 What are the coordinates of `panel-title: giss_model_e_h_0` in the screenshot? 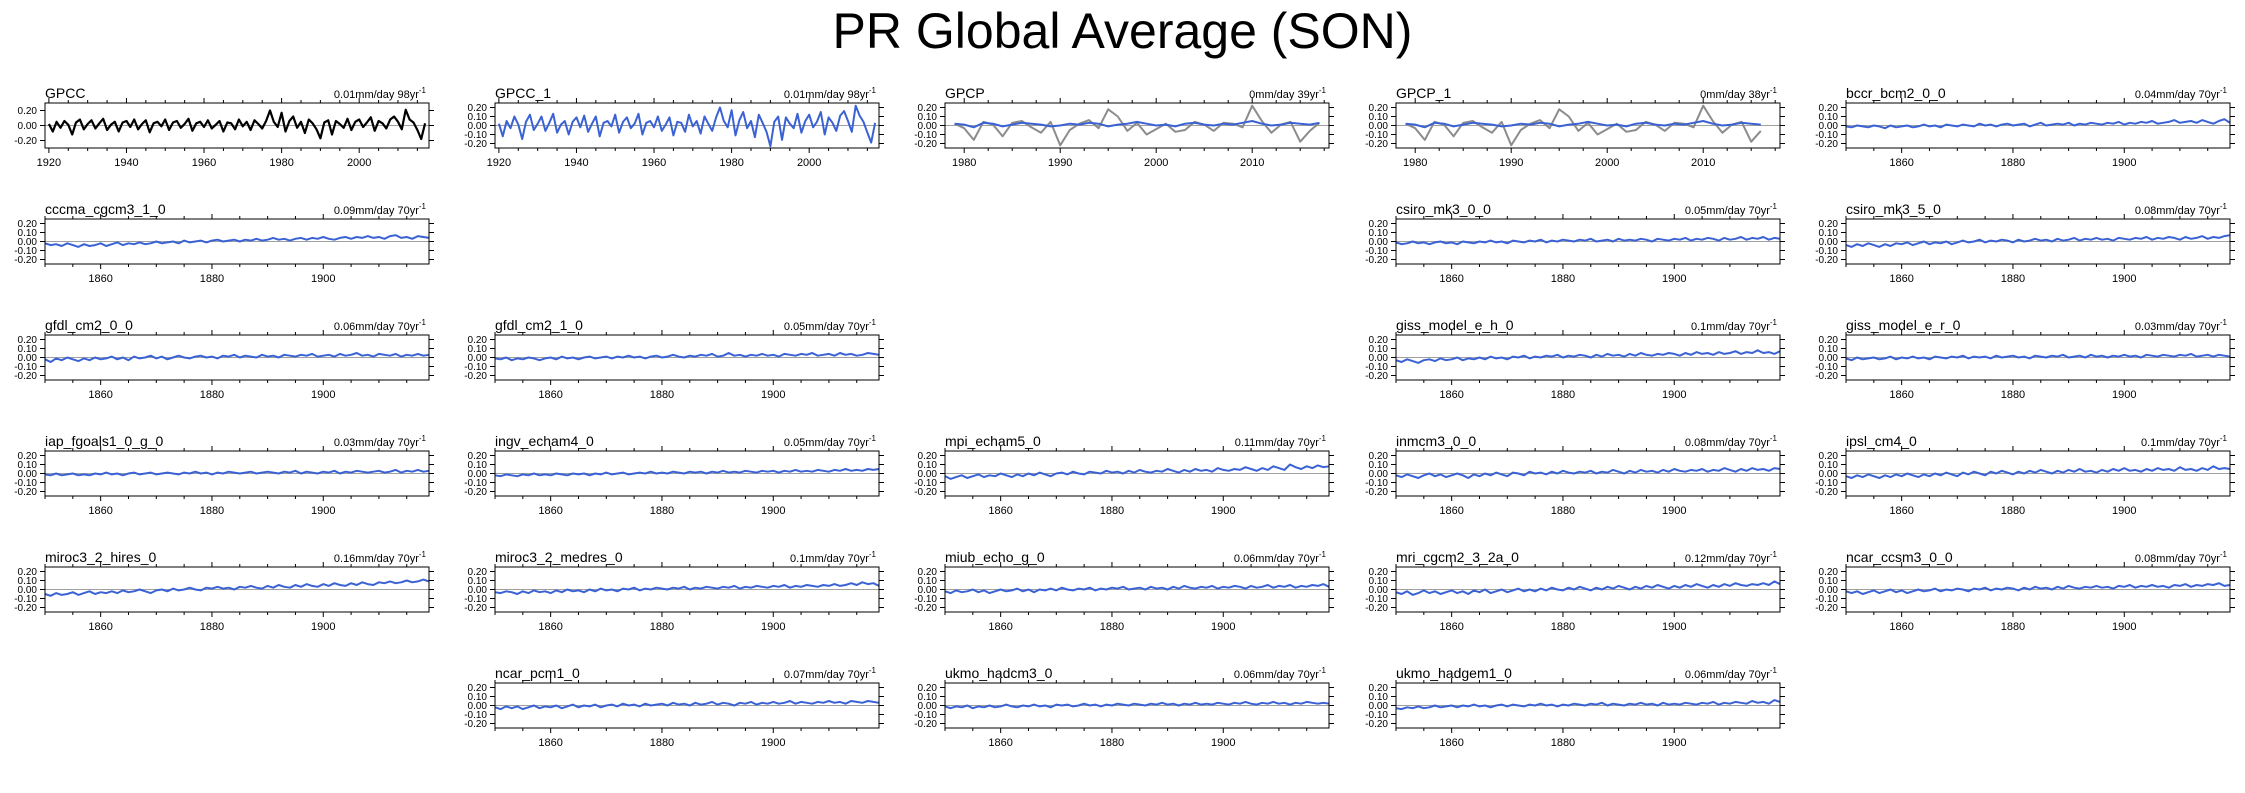 It's located at (1455, 325).